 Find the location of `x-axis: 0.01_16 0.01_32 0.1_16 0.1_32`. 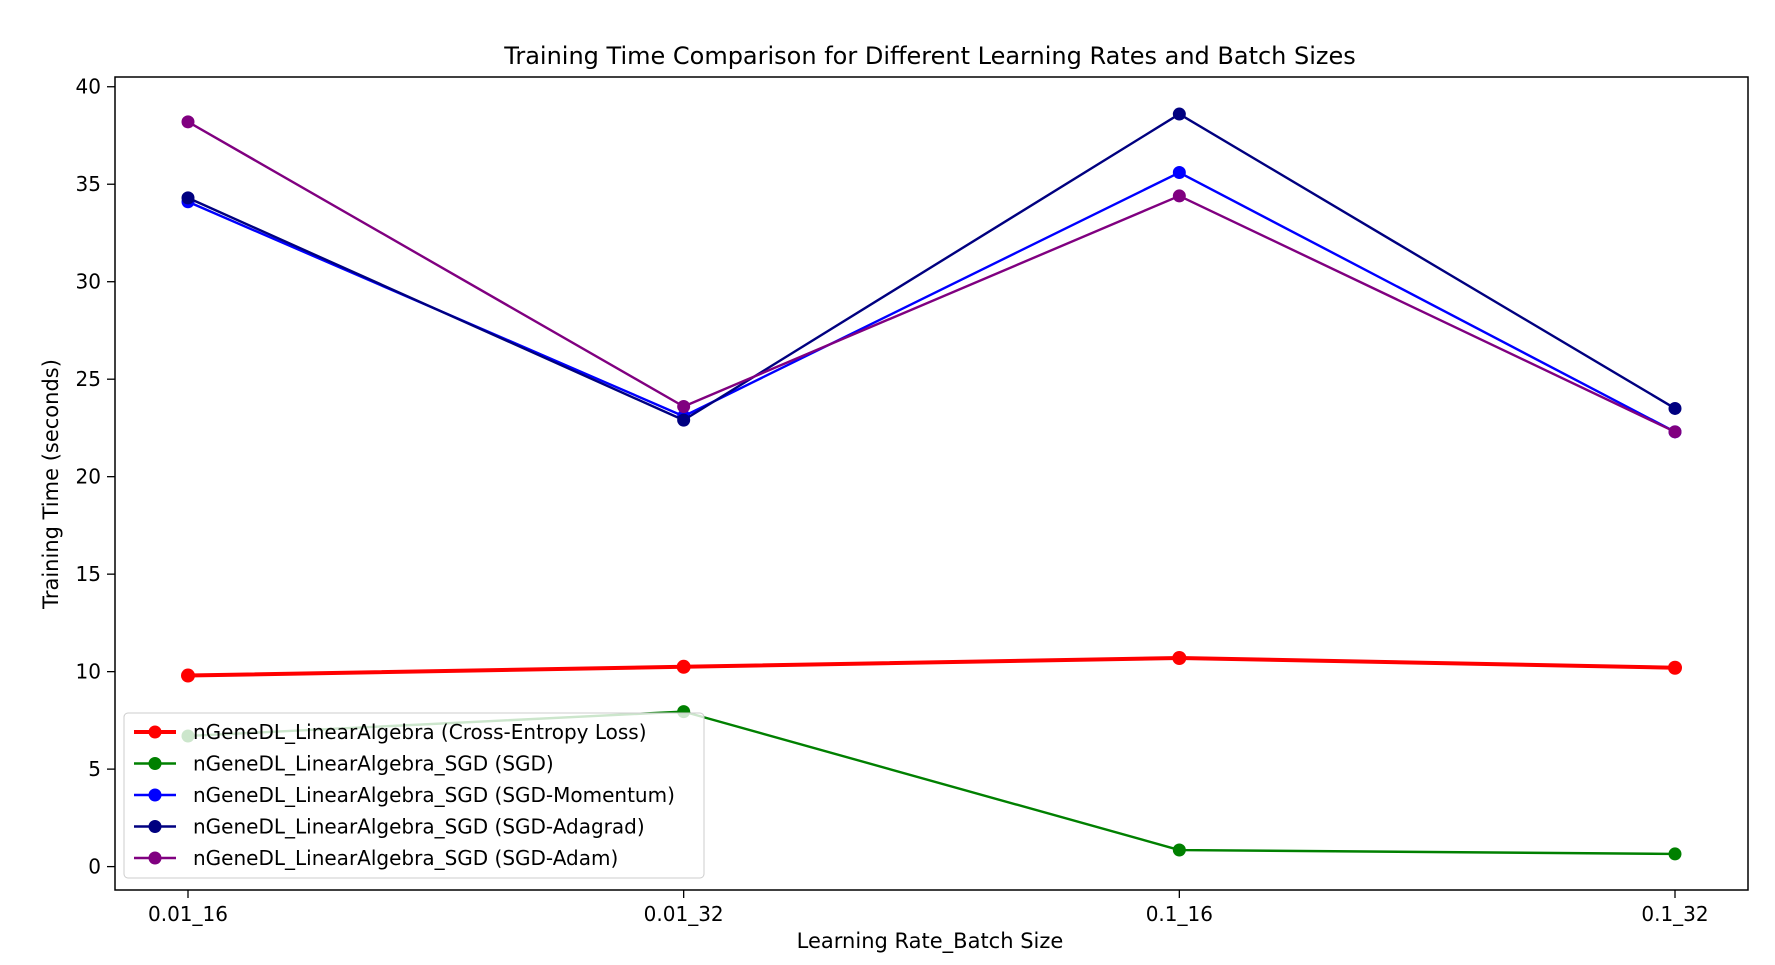

x-axis: 0.01_16 0.01_32 0.1_16 0.1_32 is located at coordinates (928, 908).